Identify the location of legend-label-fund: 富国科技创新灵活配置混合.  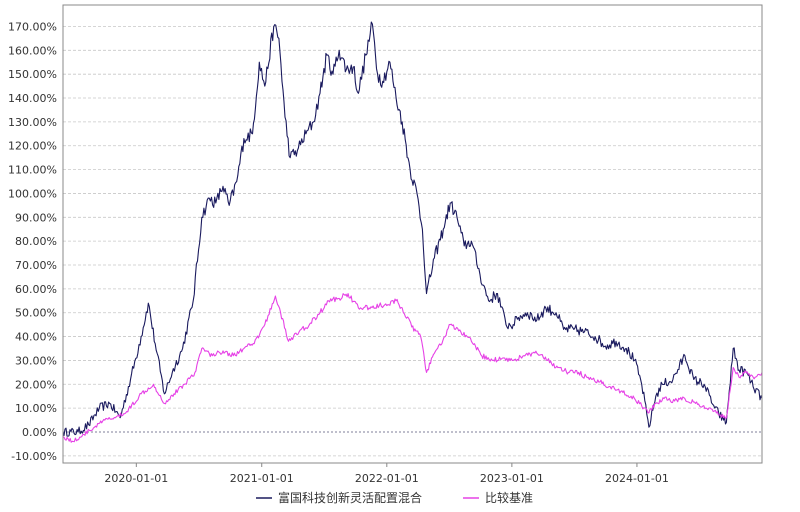
(350, 497).